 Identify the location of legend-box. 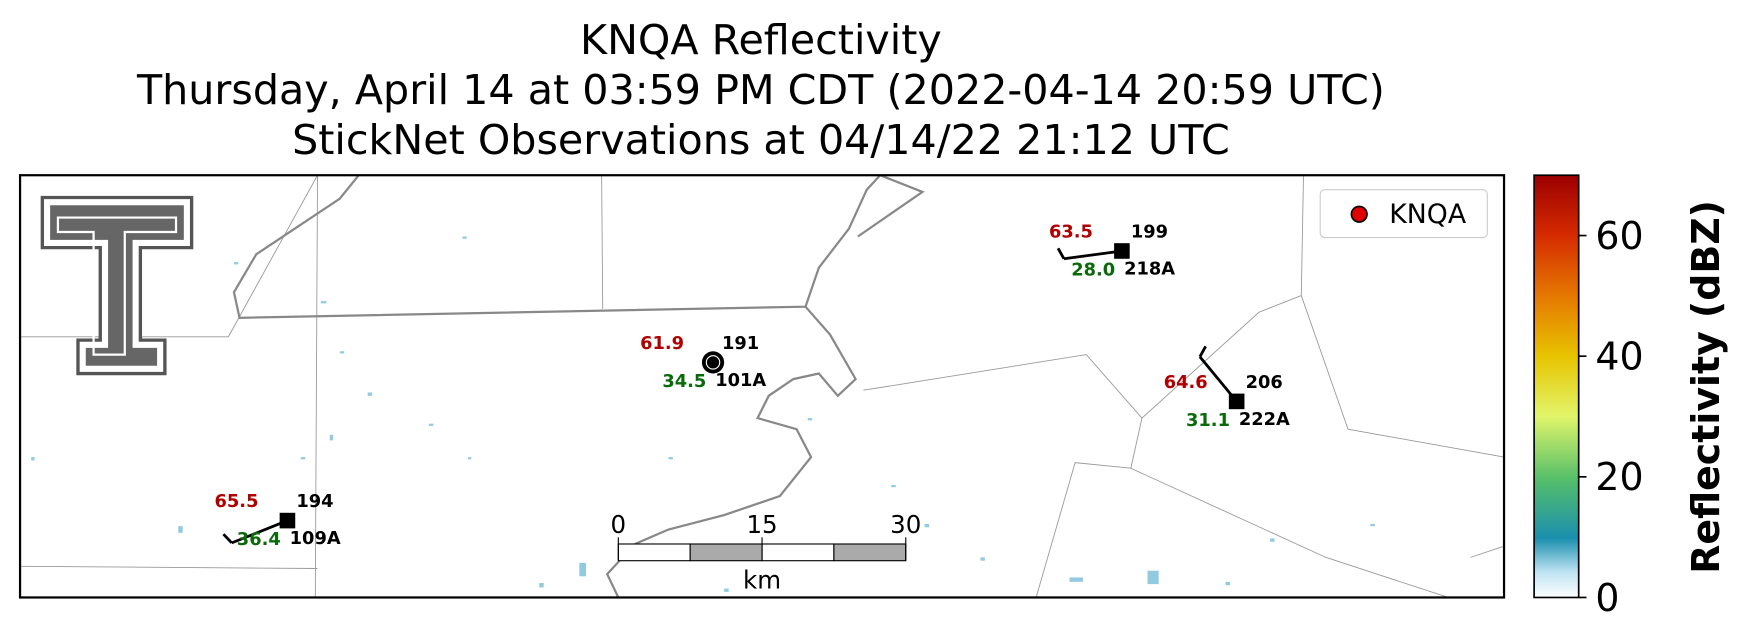
(1403, 214).